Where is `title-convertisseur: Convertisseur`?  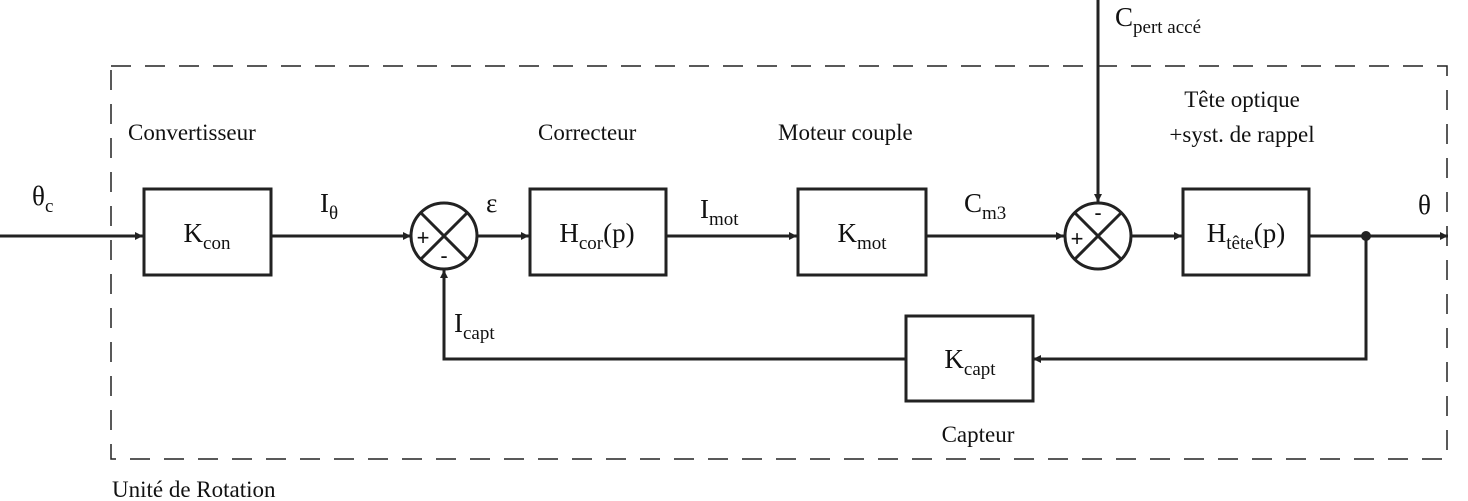 title-convertisseur: Convertisseur is located at coordinates (192, 132).